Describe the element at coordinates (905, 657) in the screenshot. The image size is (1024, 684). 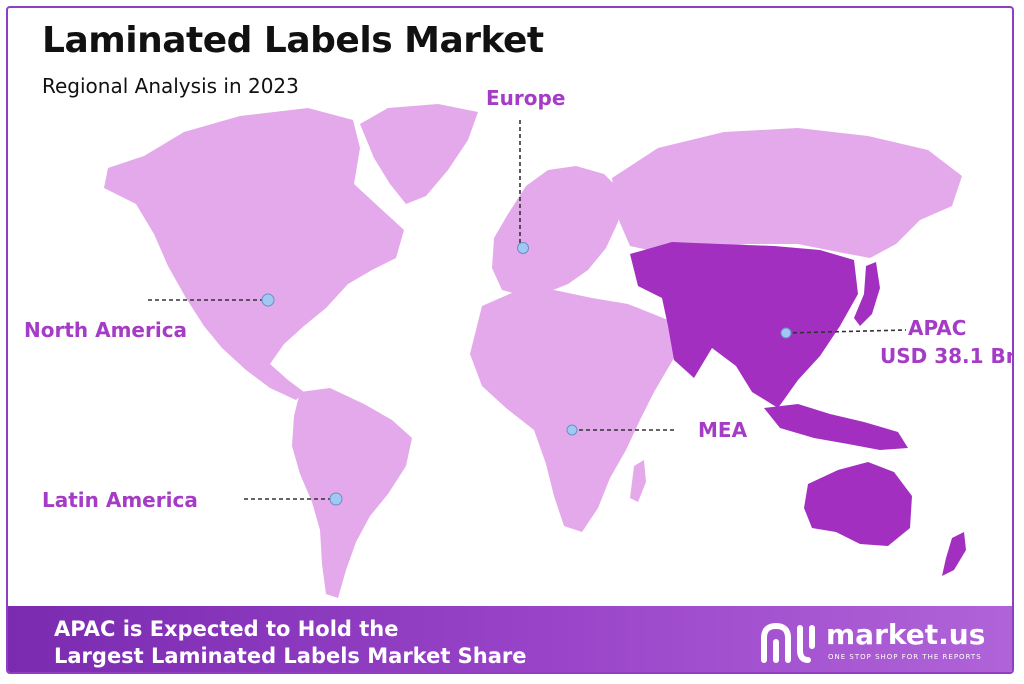
I see `brand-tagline: ONE STOP SHOP FOR THE REPORTS` at that location.